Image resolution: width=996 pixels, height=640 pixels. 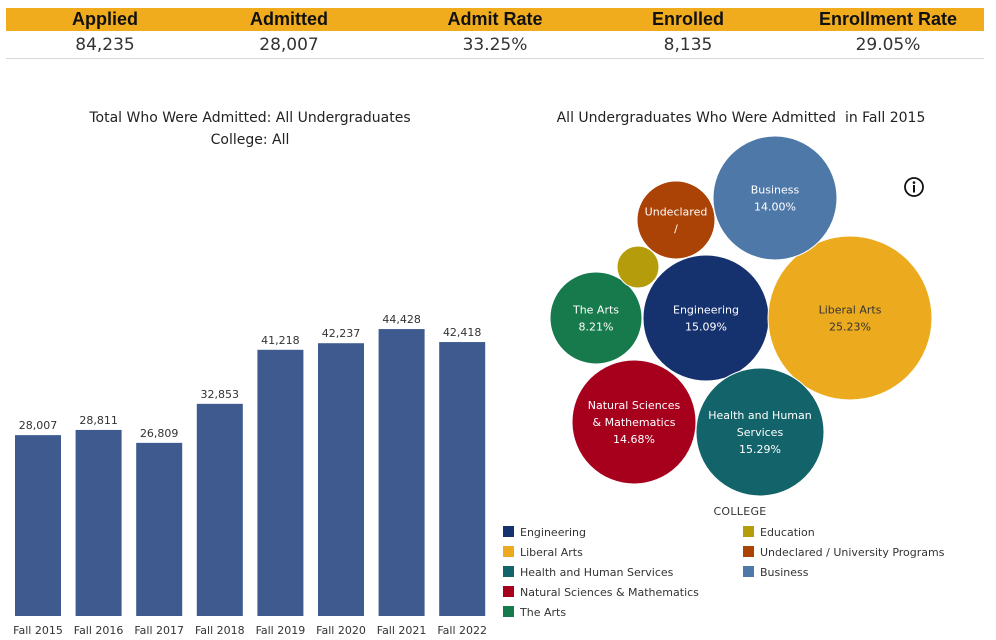 What do you see at coordinates (219, 509) in the screenshot?
I see `bar-fall-2018` at bounding box center [219, 509].